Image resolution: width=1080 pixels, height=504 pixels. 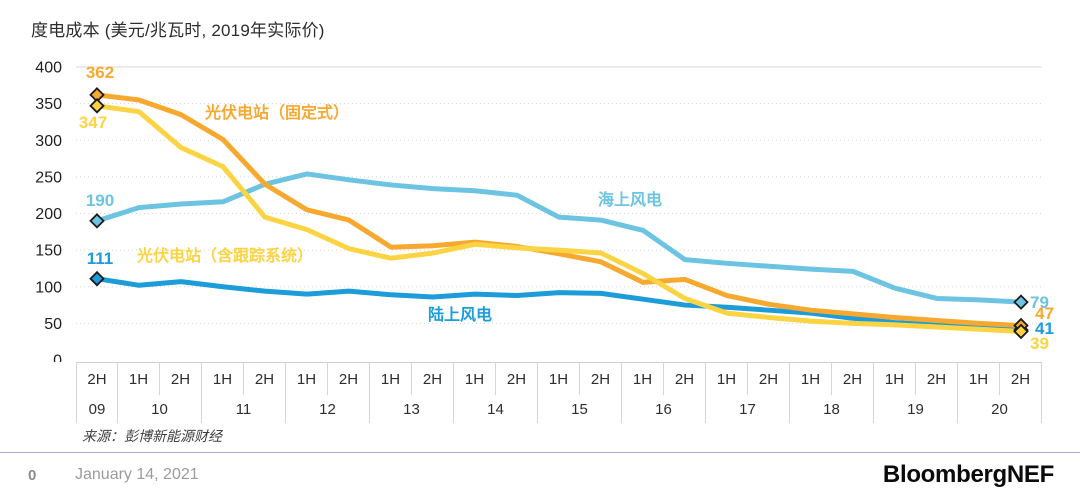 What do you see at coordinates (100, 72) in the screenshot?
I see `pv-fixed-start-value: 362` at bounding box center [100, 72].